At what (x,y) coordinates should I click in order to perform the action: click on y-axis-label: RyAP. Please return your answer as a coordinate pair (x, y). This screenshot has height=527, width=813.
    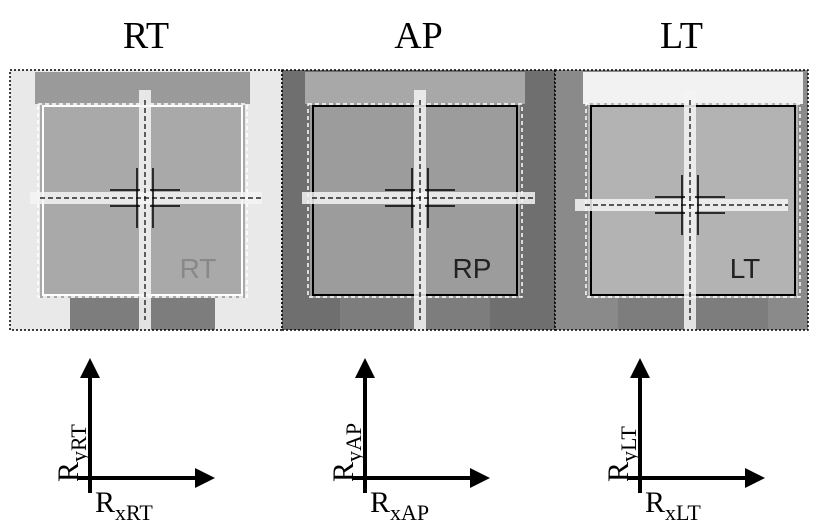
    Looking at the image, I should click on (346, 452).